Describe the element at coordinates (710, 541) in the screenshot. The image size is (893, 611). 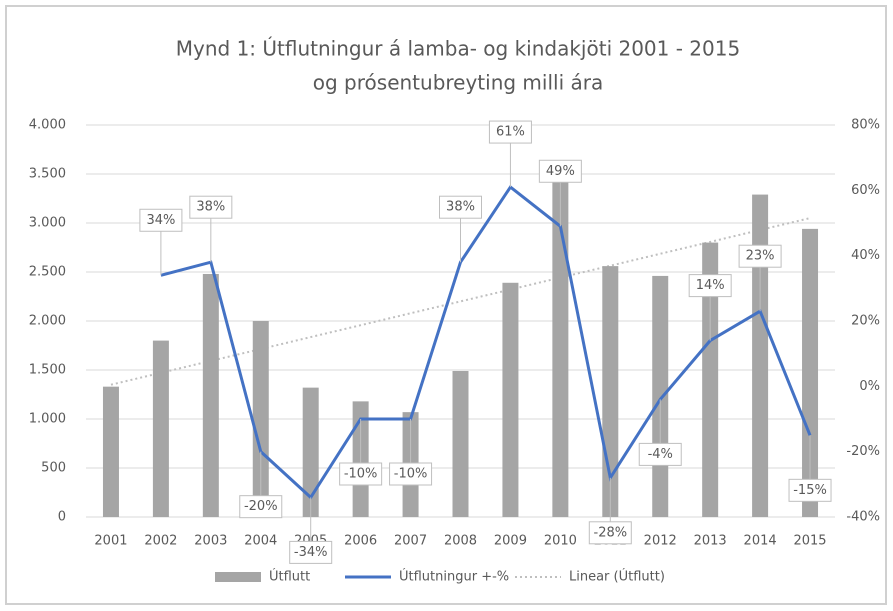
I see `x-tick-label: 2013` at that location.